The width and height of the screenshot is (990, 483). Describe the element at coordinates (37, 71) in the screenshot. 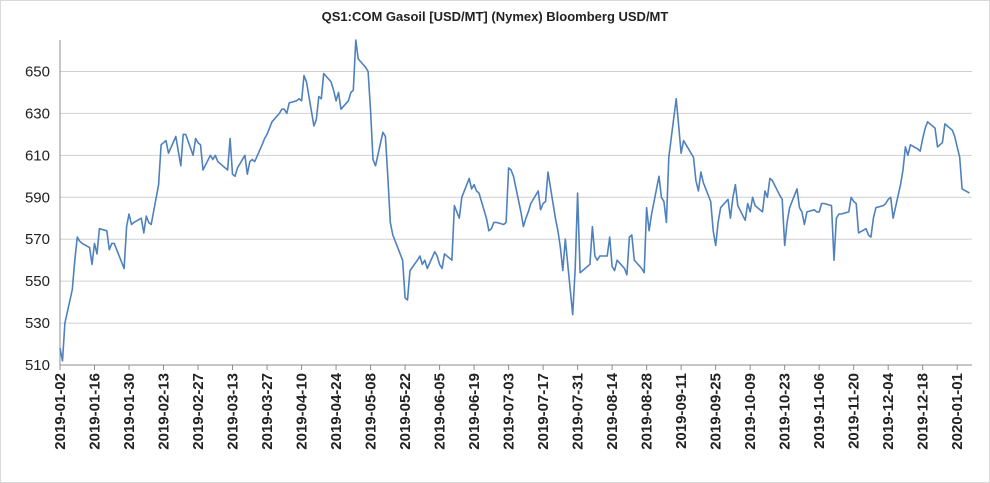

I see `y-tick-label: 650` at that location.